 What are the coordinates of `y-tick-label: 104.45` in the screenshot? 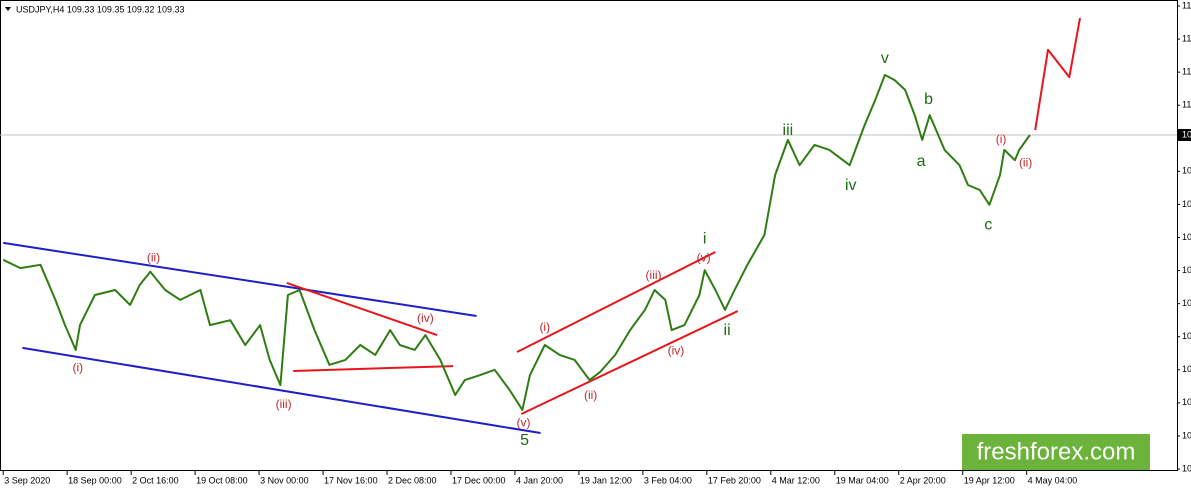 It's located at (1186, 336).